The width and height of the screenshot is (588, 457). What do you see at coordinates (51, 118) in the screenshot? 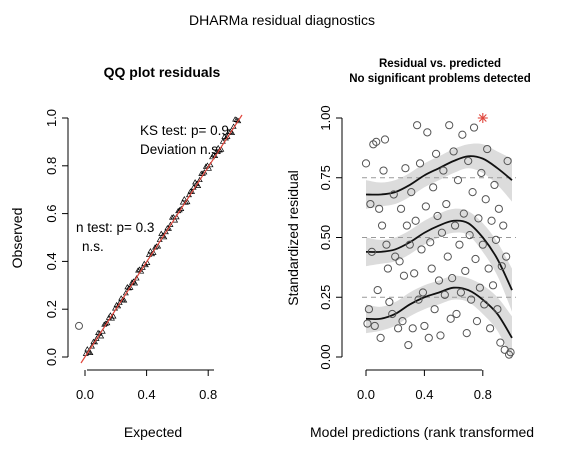
I see `qq-y-tick-label: 1.0` at bounding box center [51, 118].